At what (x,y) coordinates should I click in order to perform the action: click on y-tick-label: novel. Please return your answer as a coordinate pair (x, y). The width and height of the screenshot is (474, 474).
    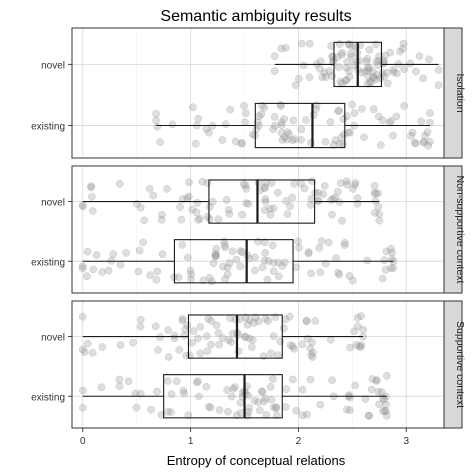
    Looking at the image, I should click on (53, 65).